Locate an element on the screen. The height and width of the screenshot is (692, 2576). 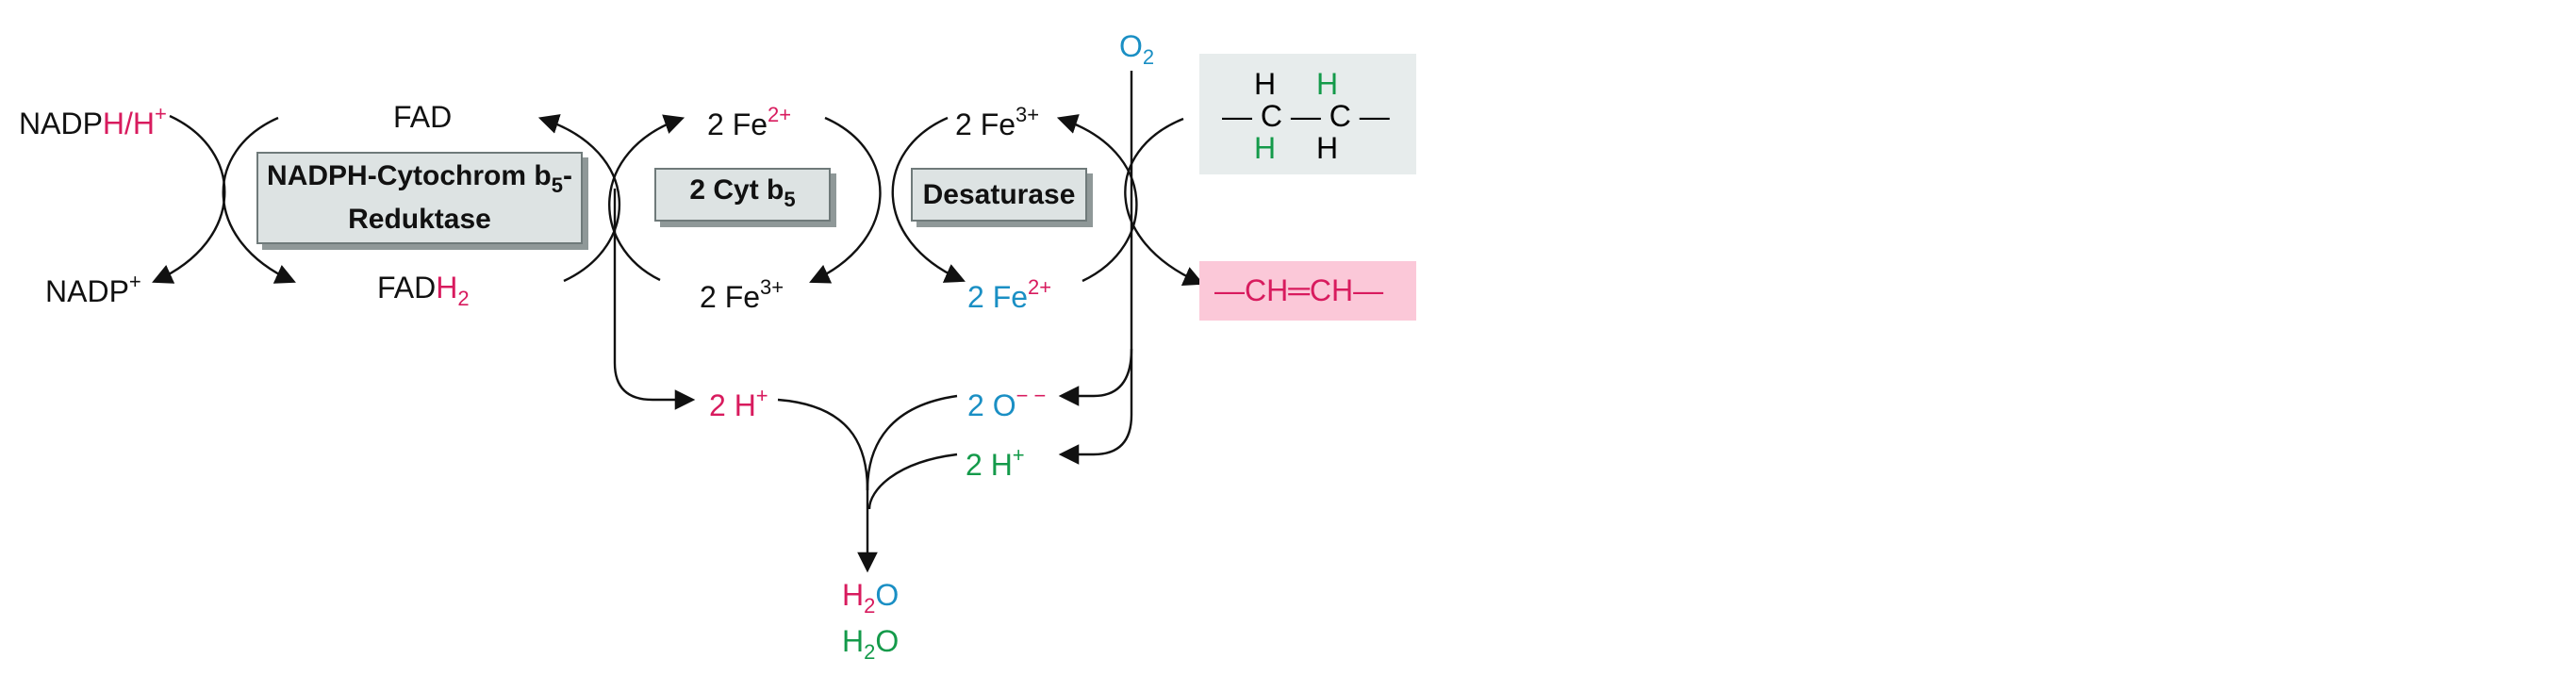
cytochrome-b5-box: 2 Cyt b5 is located at coordinates (742, 195).